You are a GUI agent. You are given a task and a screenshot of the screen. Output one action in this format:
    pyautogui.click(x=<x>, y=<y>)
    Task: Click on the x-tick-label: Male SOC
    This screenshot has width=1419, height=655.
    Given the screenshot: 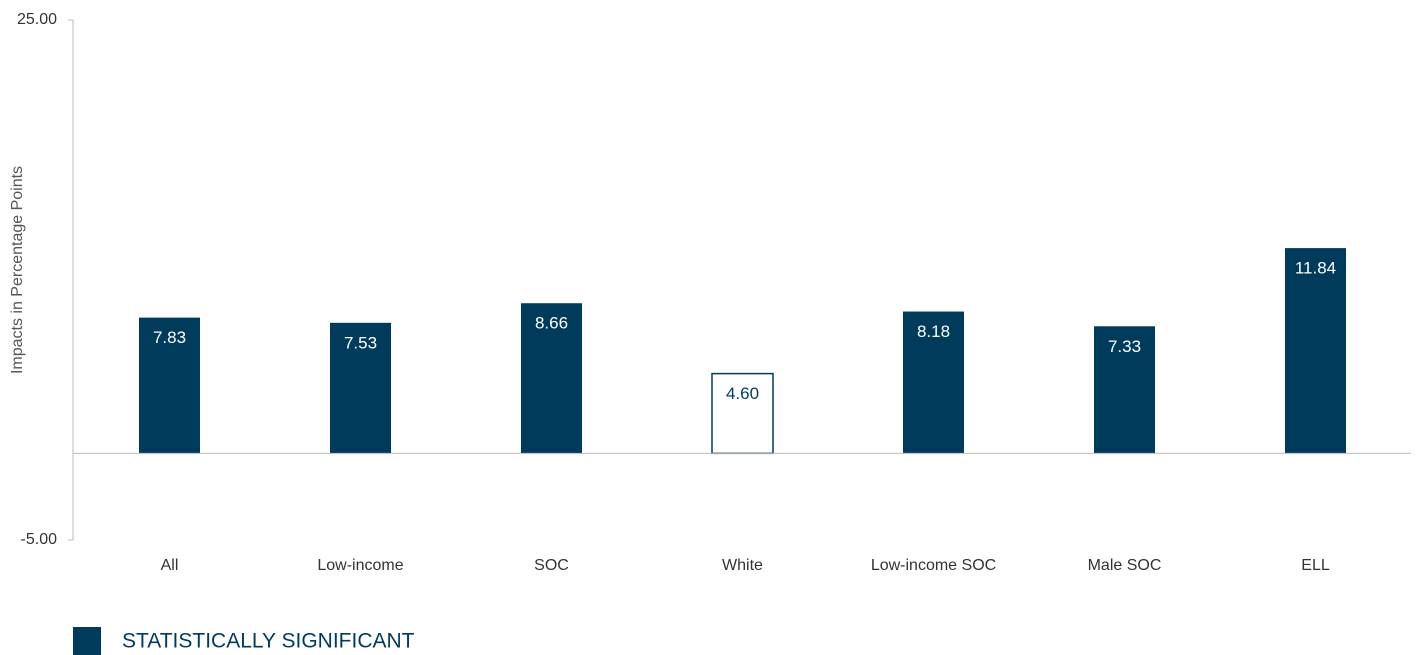 What is the action you would take?
    pyautogui.click(x=1125, y=565)
    